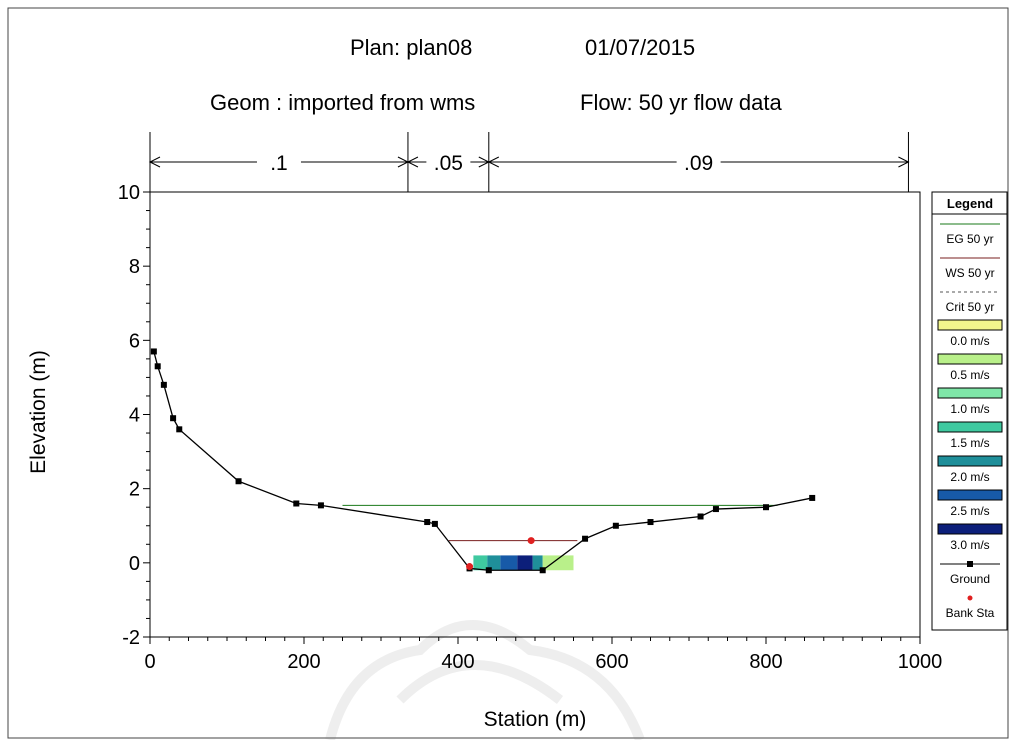 The width and height of the screenshot is (1013, 745). I want to click on manning-n-layer: .1 .05 .09, so click(529, 162).